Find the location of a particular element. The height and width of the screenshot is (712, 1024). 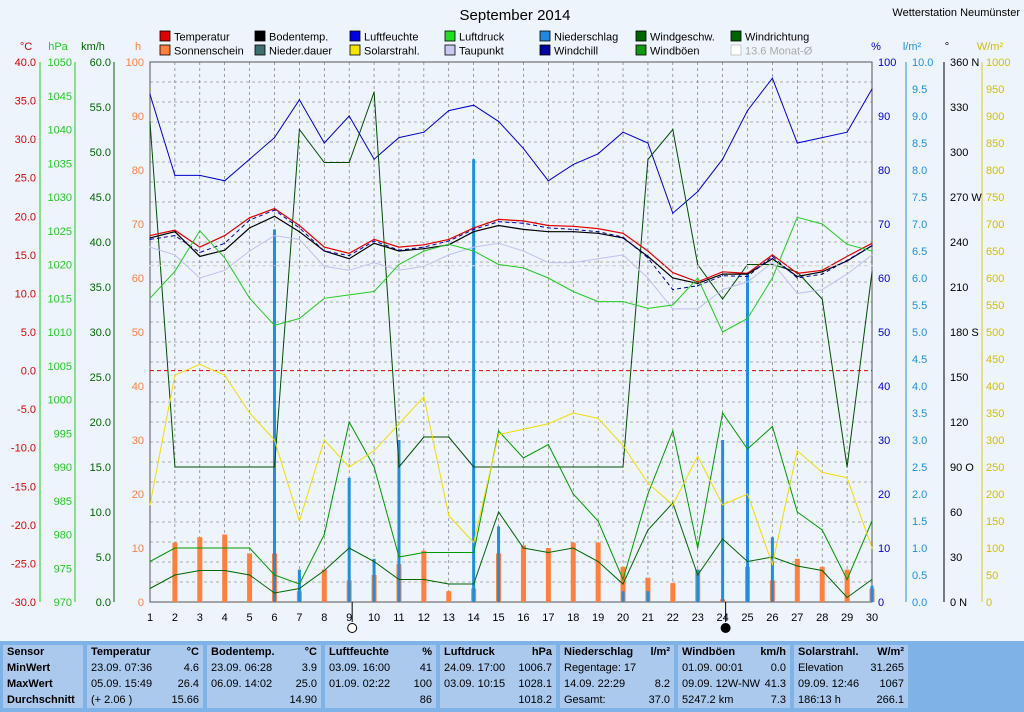

stats-row: 01.09. 00:01 0.0 is located at coordinates (734, 668).